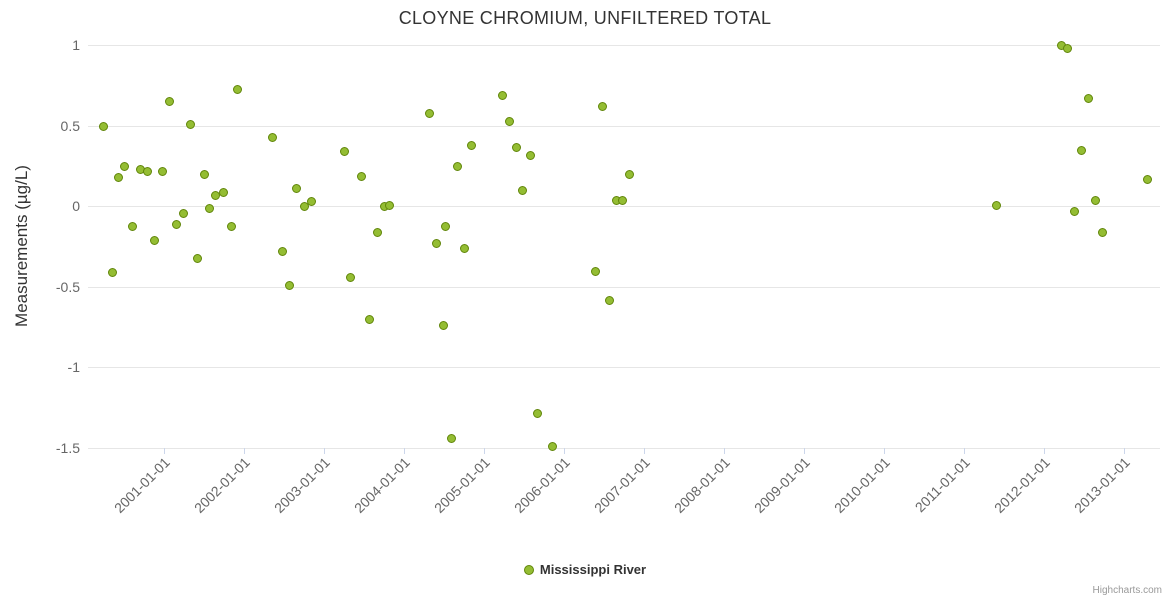  What do you see at coordinates (702, 485) in the screenshot?
I see `x-axis-tick-label: 2008-01-01` at bounding box center [702, 485].